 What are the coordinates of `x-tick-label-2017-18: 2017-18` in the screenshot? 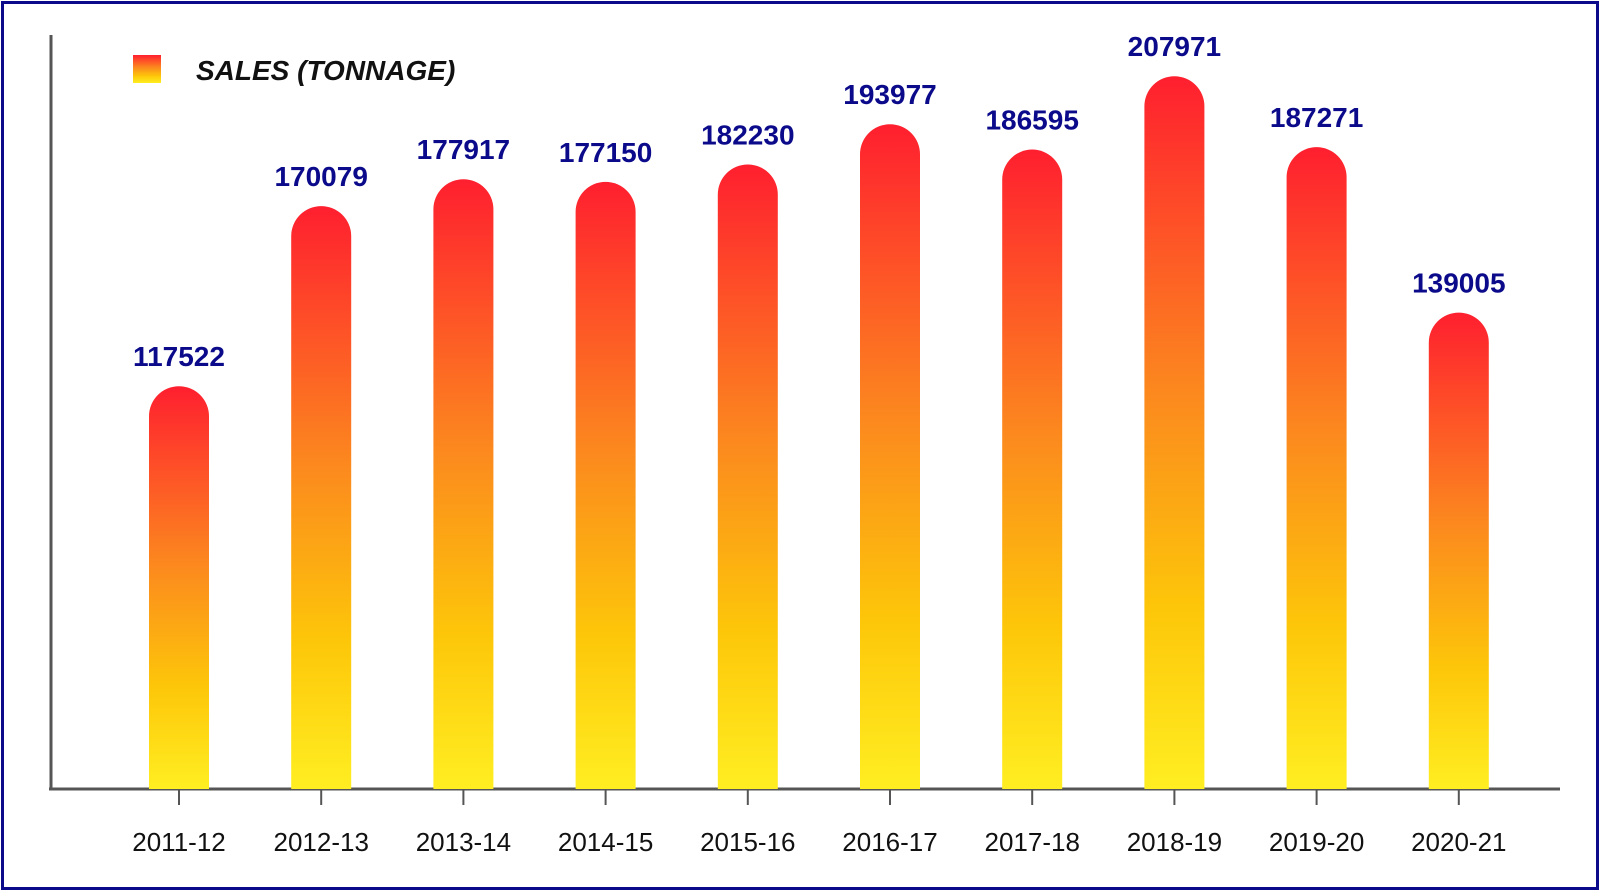 It's located at (1031, 842).